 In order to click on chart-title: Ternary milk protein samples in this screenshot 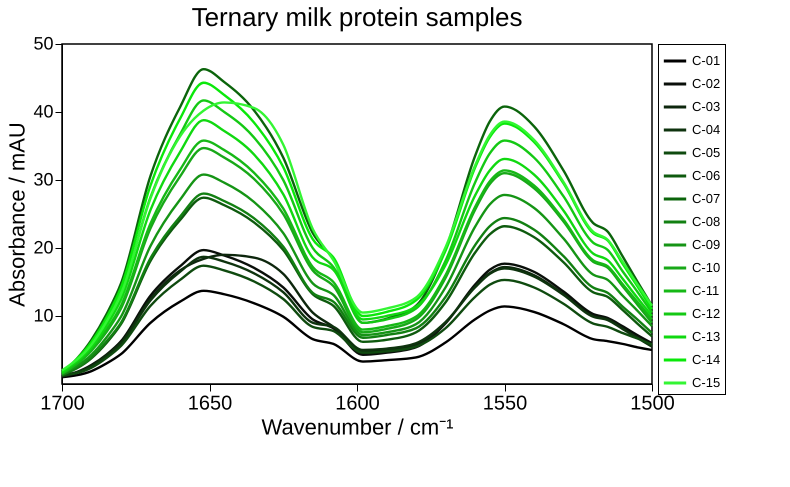, I will do `click(357, 17)`.